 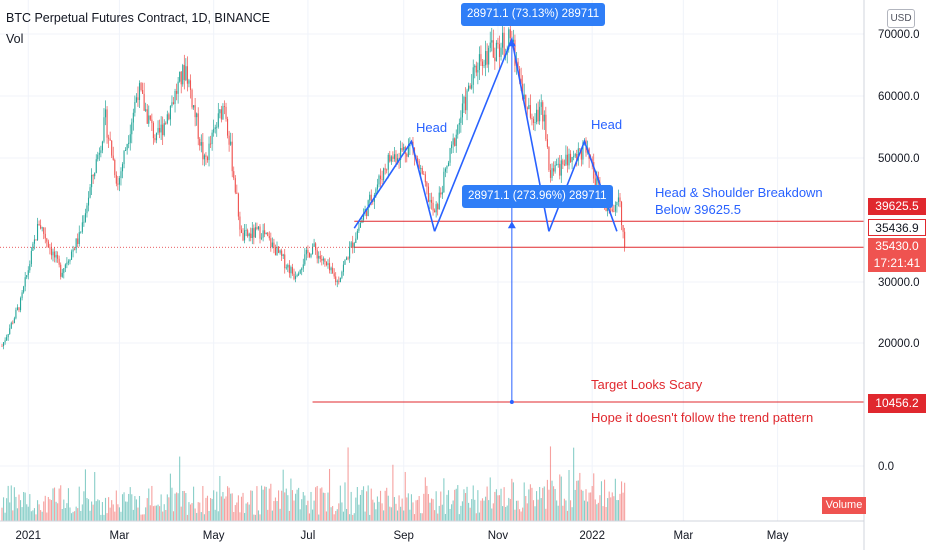 I want to click on volume-indicator-label: Vol, so click(x=15, y=39).